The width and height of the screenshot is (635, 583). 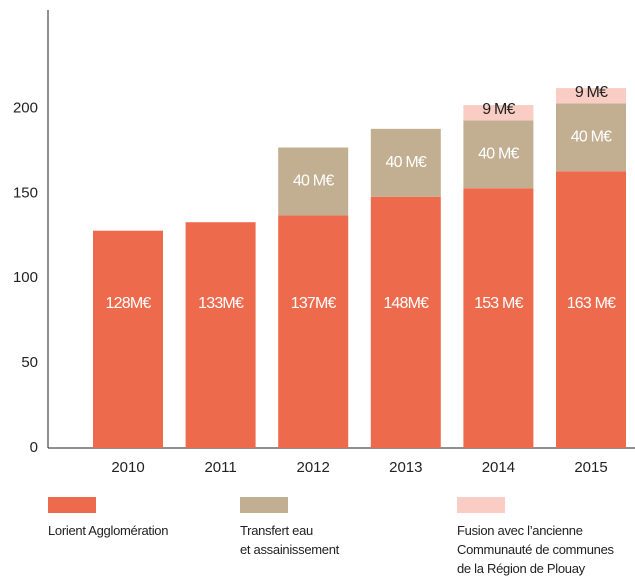 I want to click on legend-label: Transfert eau et assainissement, so click(x=289, y=540).